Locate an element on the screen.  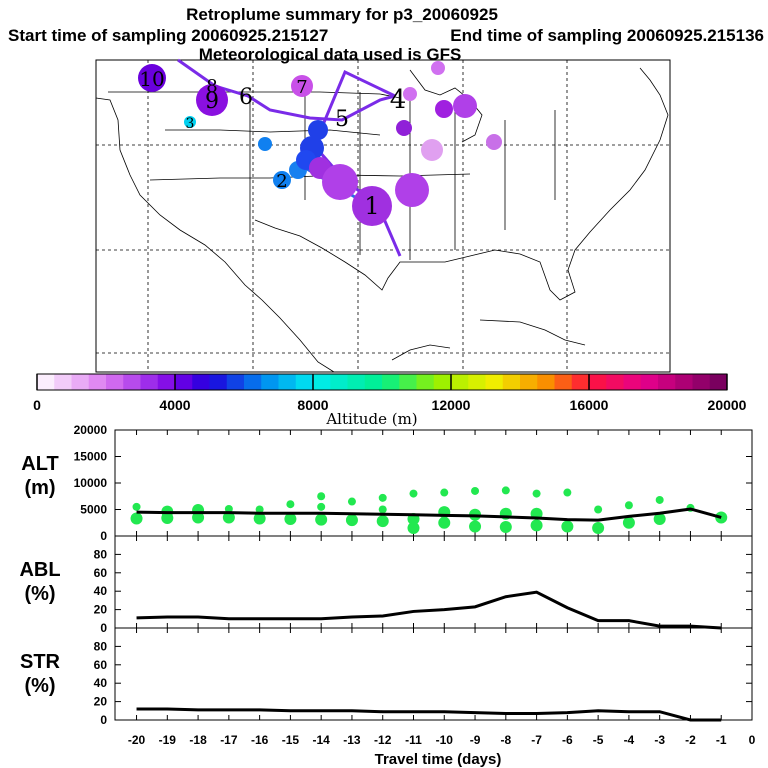
x-tick-label: -7 is located at coordinates (536, 740).